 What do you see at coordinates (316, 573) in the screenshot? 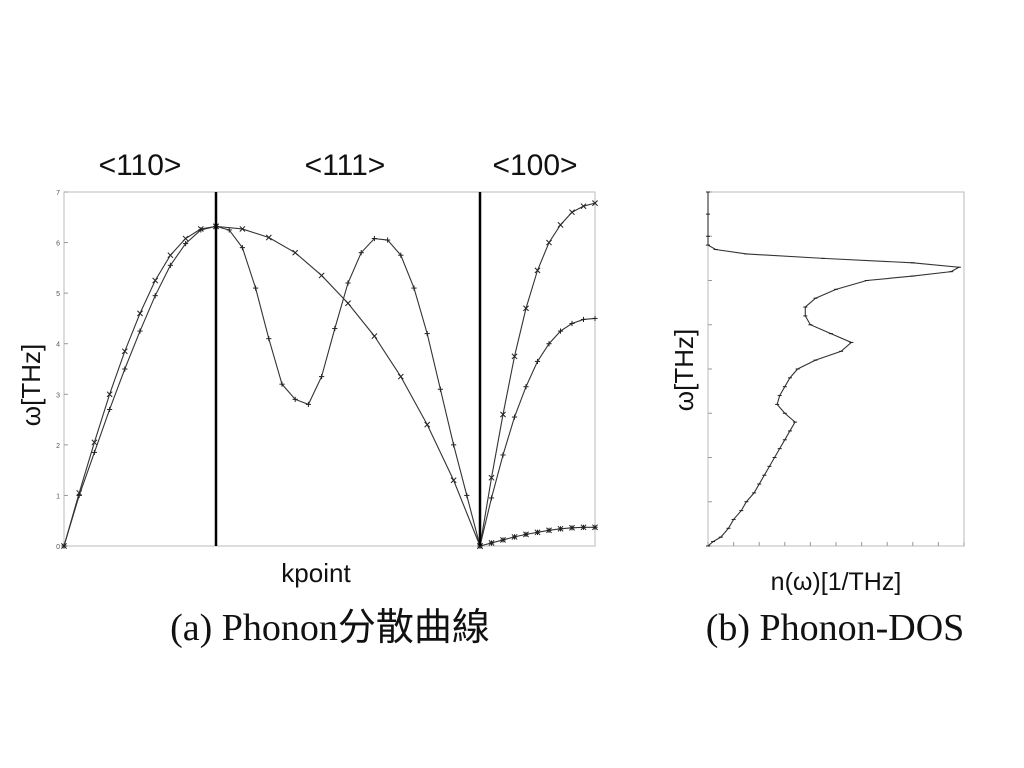
I see `dispersion-x-label: kpoint` at bounding box center [316, 573].